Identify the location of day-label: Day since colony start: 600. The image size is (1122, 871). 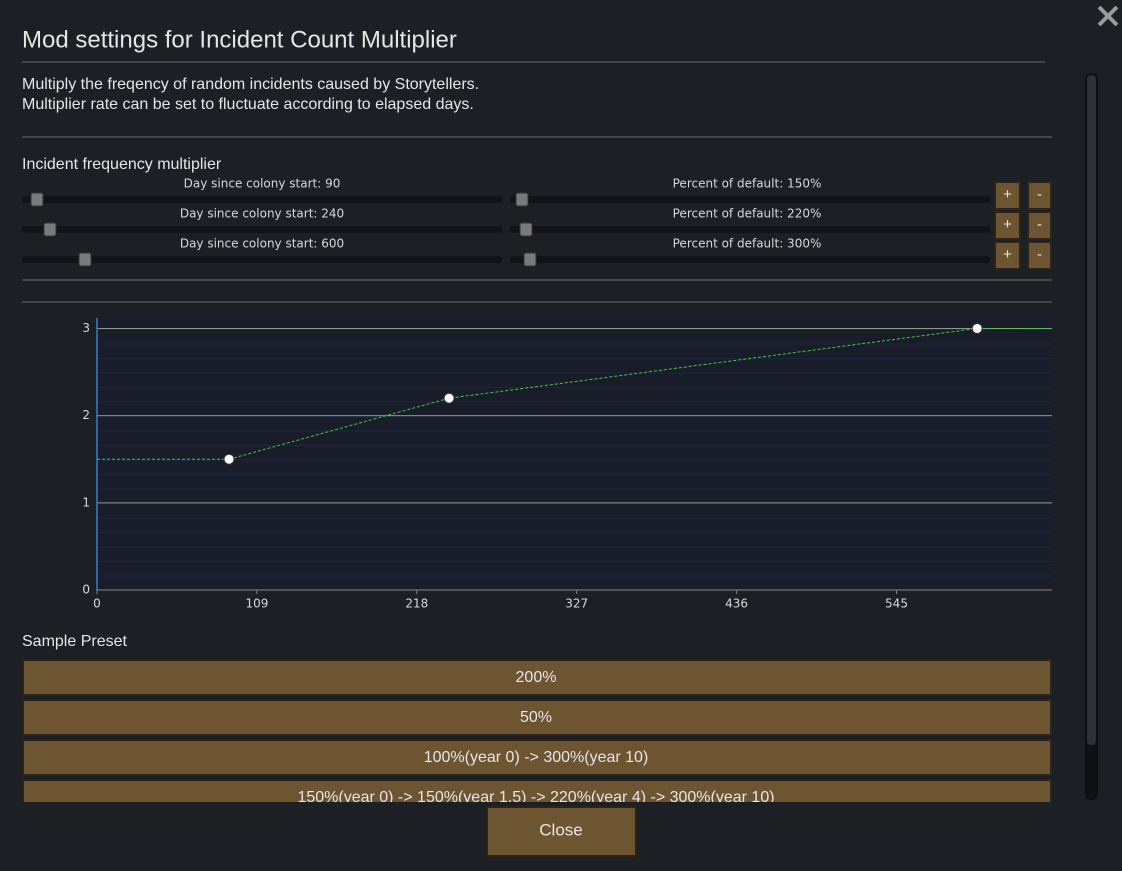
(262, 244).